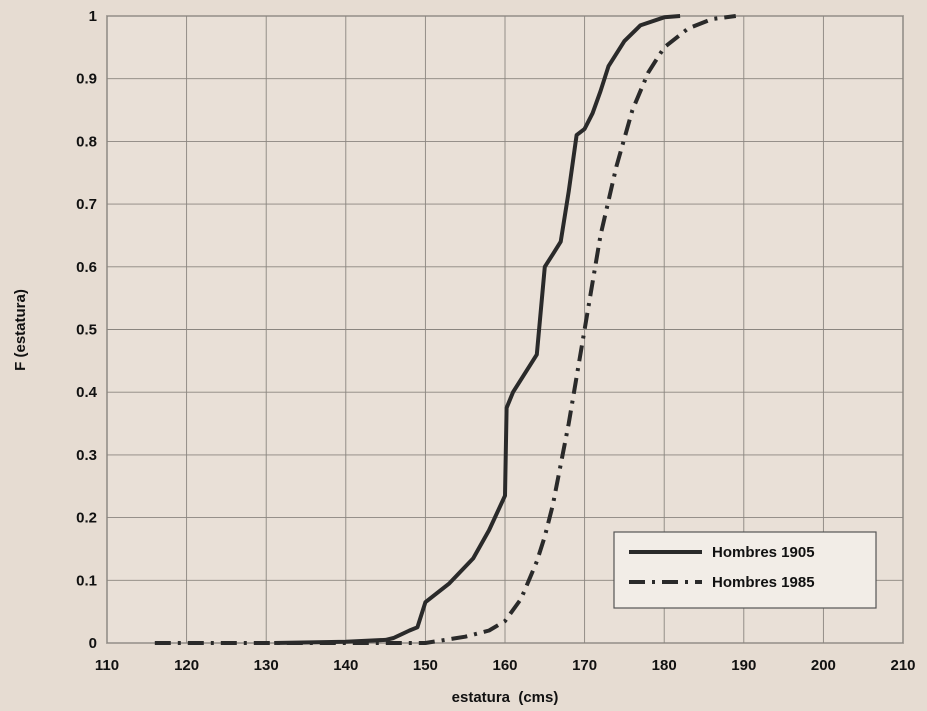 This screenshot has height=711, width=927. I want to click on y-tick-label: 0.1, so click(86, 580).